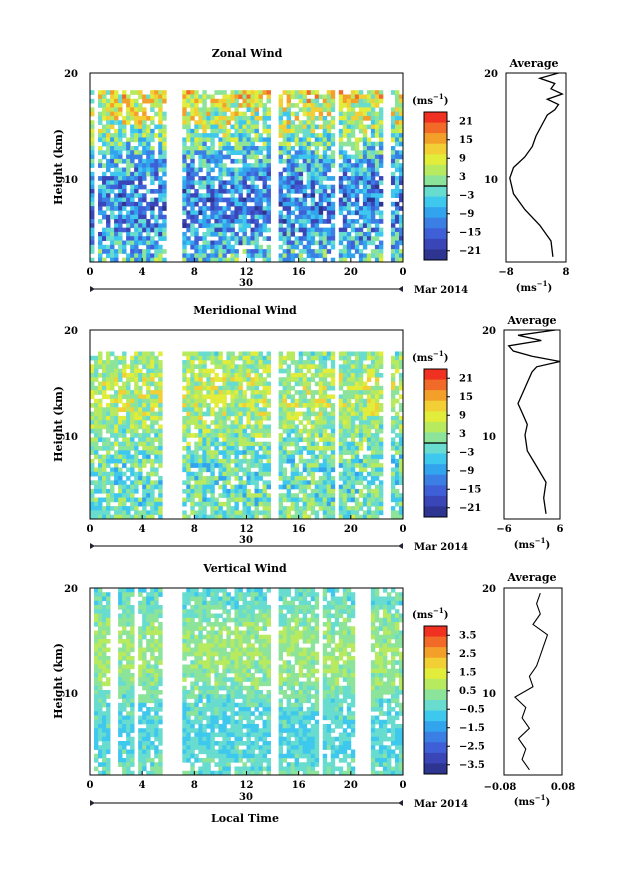  Describe the element at coordinates (299, 529) in the screenshot. I see `meridional-wind-xtick-label: 16` at that location.